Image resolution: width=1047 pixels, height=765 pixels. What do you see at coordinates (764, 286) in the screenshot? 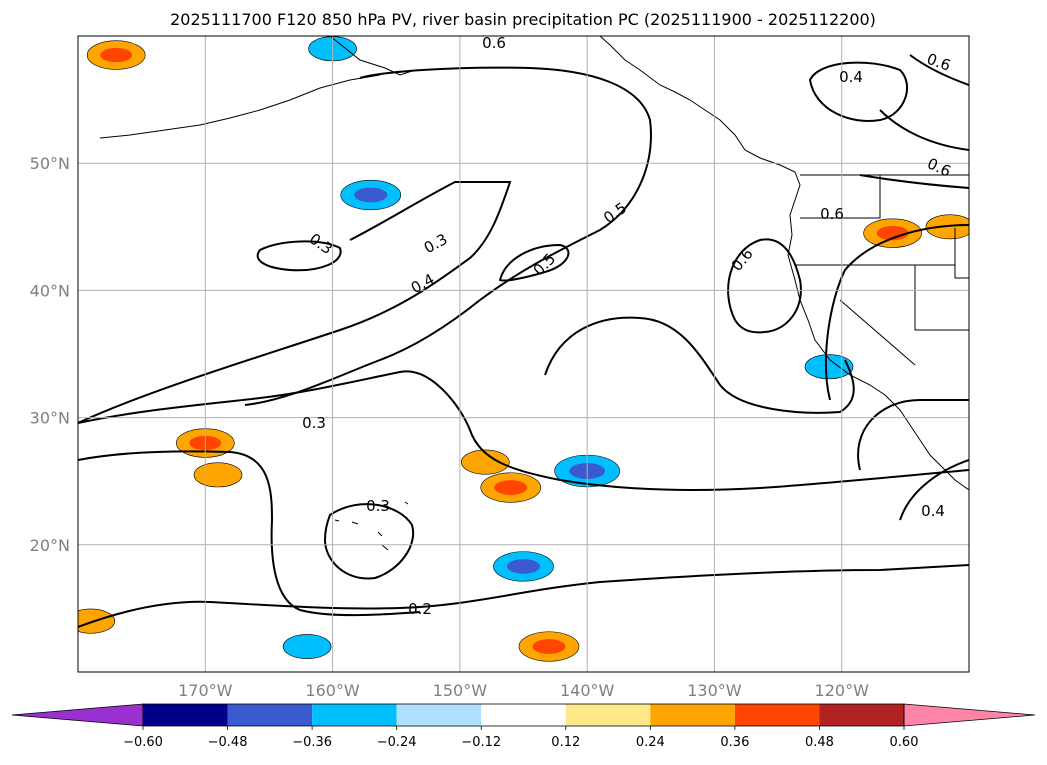
I see `pv-contour-0.6-coast` at bounding box center [764, 286].